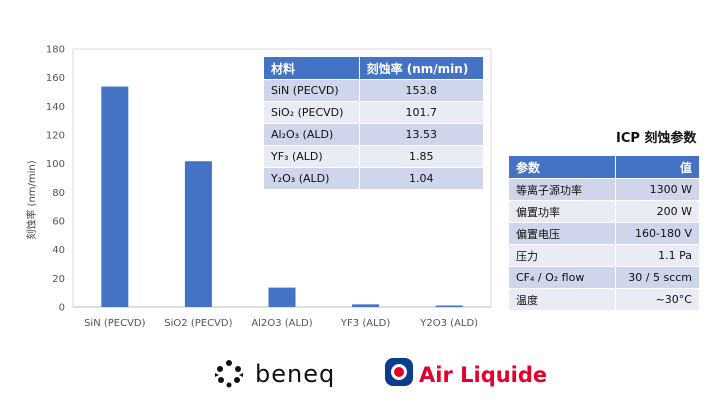  I want to click on table-row: 偏置电压 160-180 V, so click(603, 233).